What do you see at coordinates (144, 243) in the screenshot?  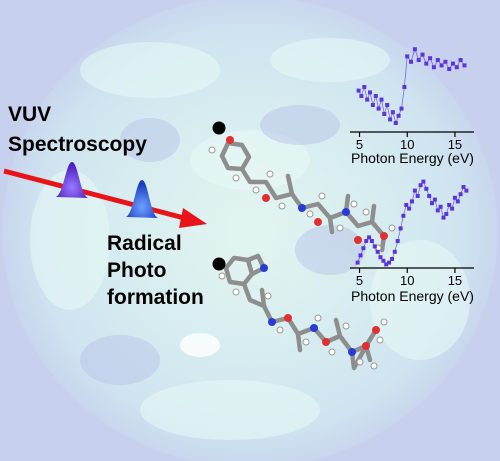 I see `label-radical: Radical` at bounding box center [144, 243].